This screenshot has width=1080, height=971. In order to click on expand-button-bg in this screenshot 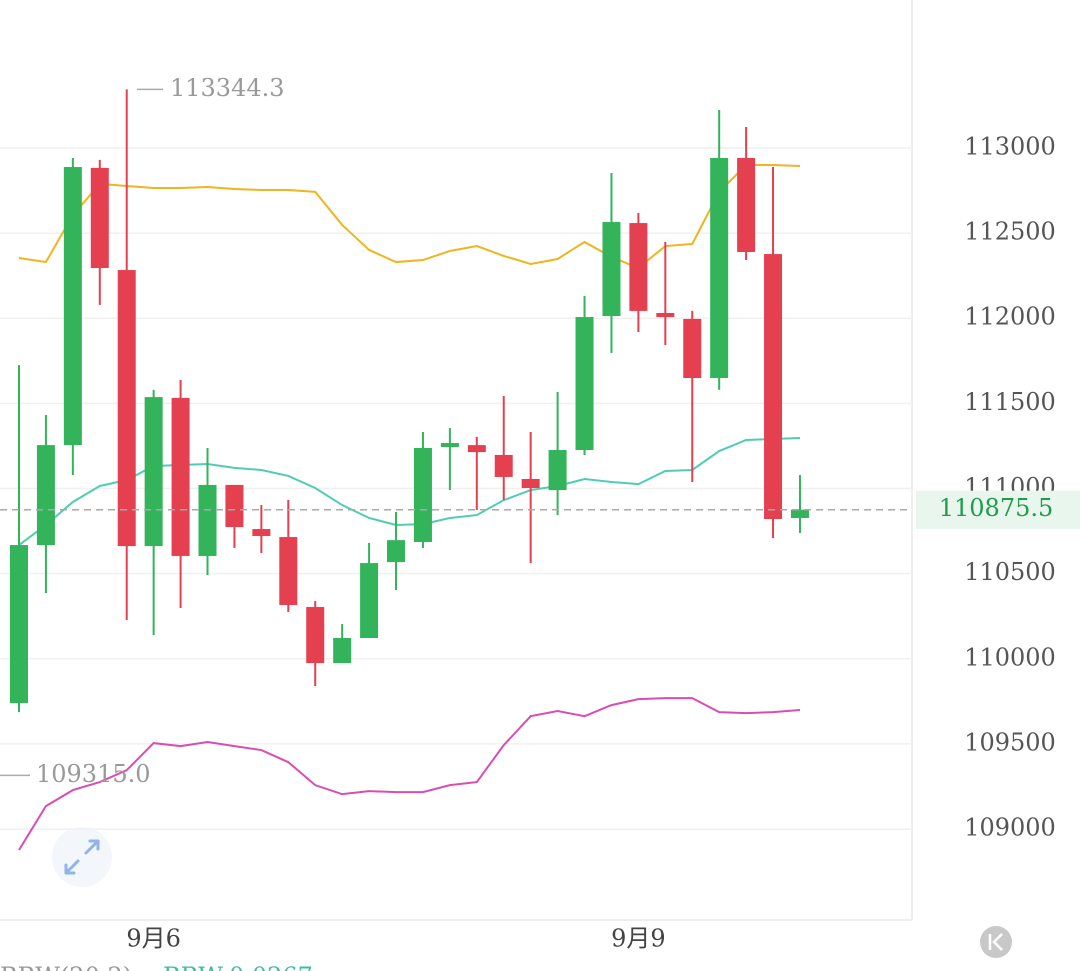, I will do `click(82, 857)`.